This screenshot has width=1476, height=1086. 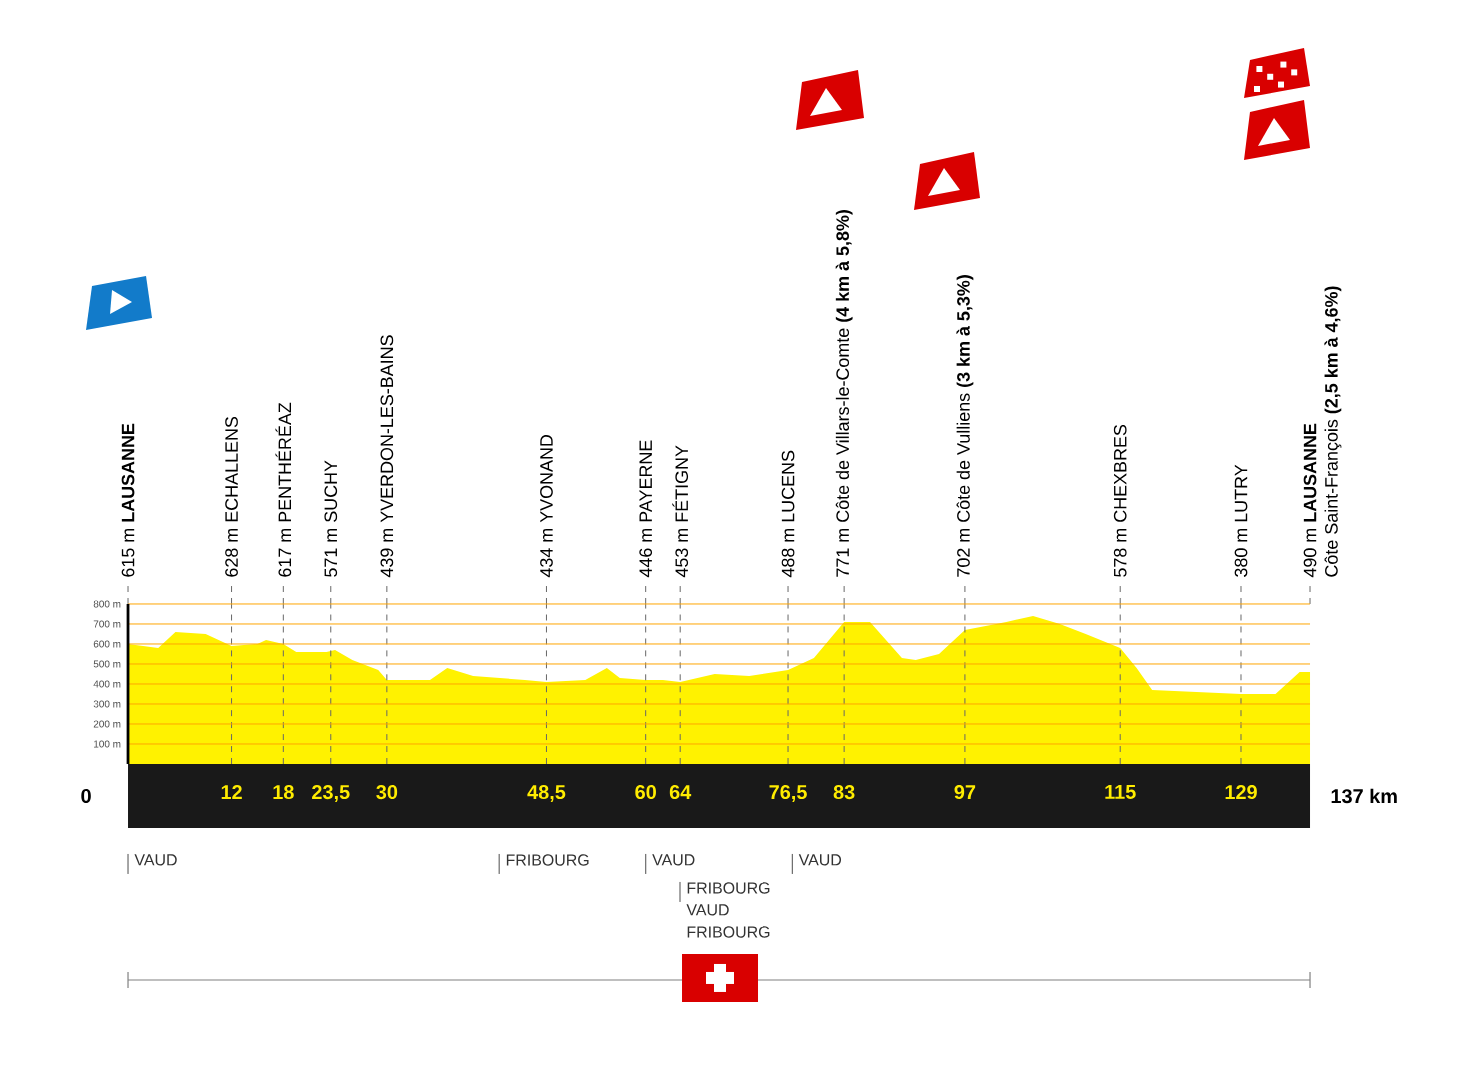 What do you see at coordinates (283, 792) in the screenshot?
I see `x-tick-label: 18` at bounding box center [283, 792].